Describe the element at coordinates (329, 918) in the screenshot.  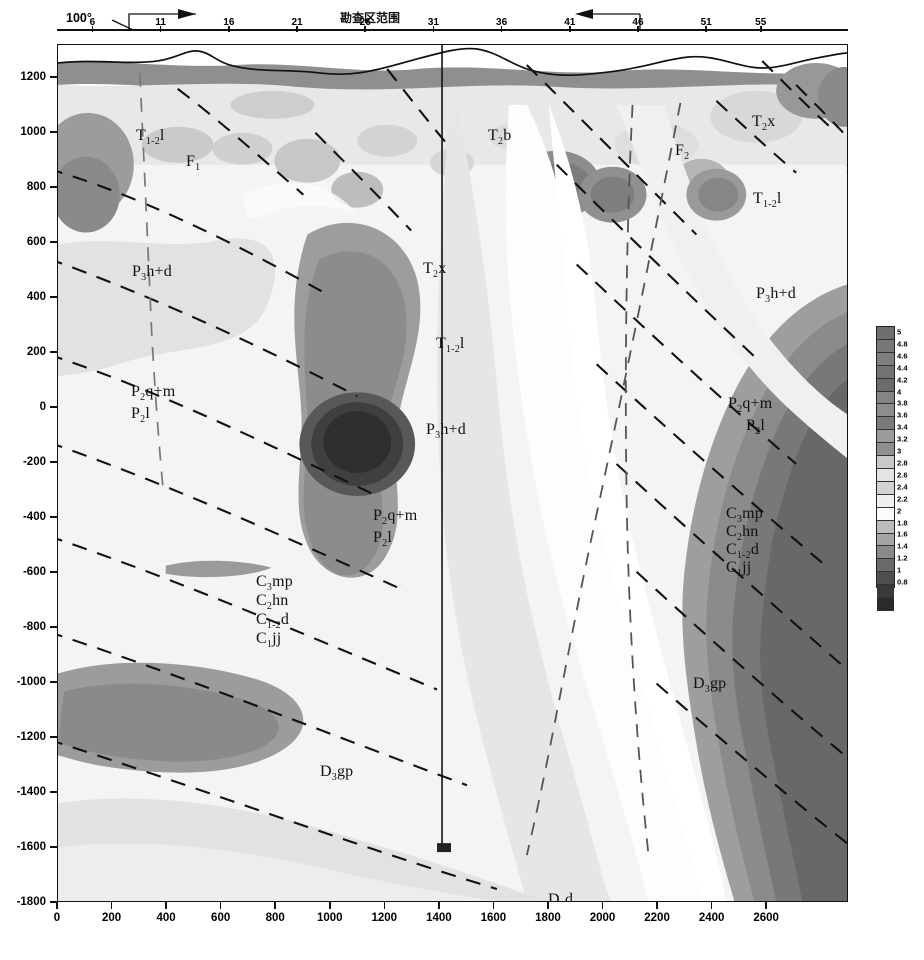
I see `x-tick-label: 1000` at that location.